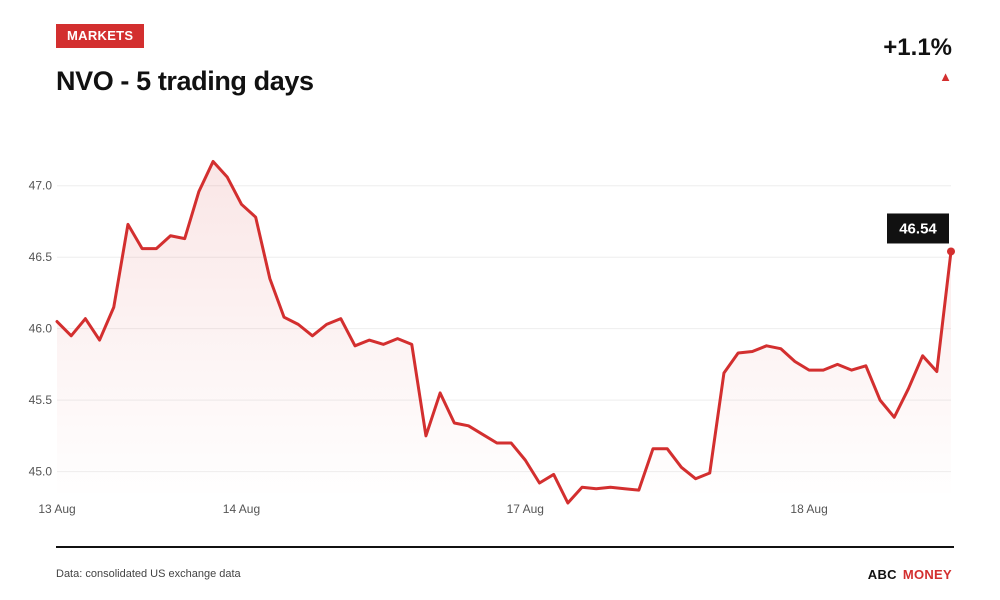  Describe the element at coordinates (951, 251) in the screenshot. I see `last-price-dot` at that location.